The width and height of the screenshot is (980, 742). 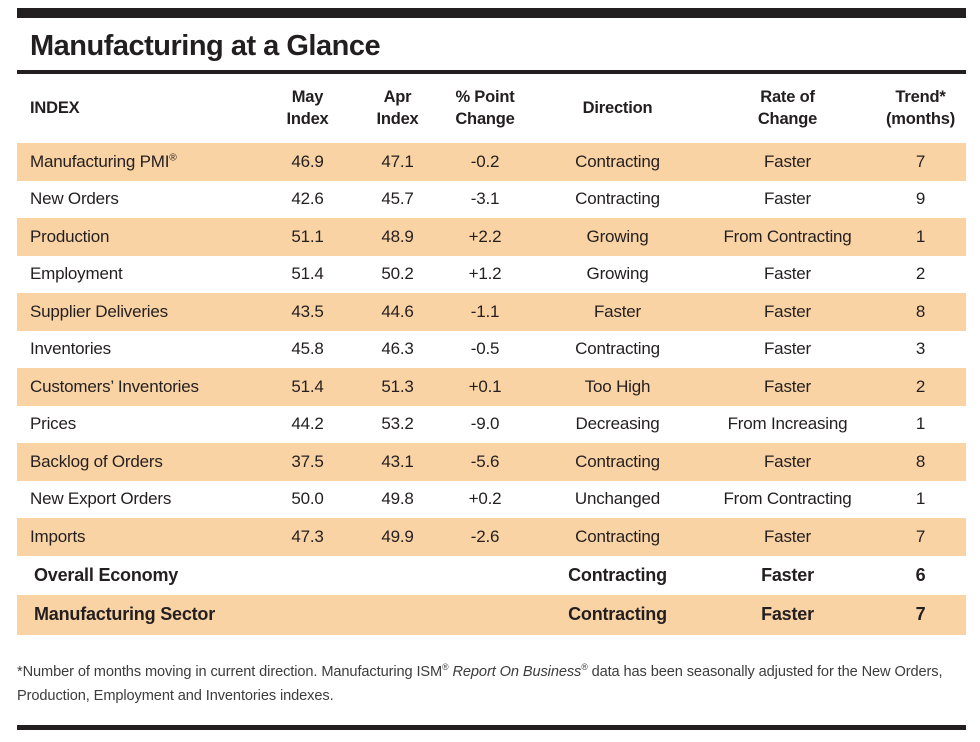 What do you see at coordinates (485, 161) in the screenshot?
I see `cell-change: -0.2` at bounding box center [485, 161].